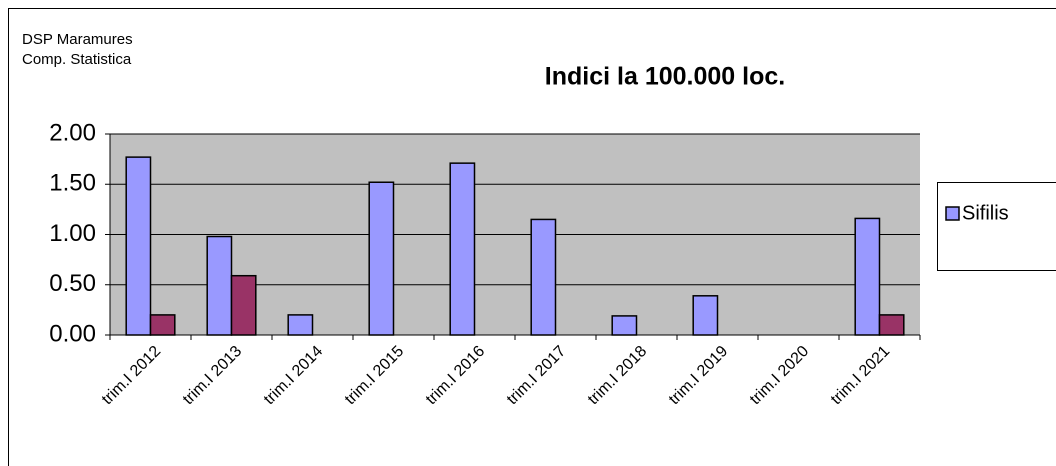 The width and height of the screenshot is (1056, 466). I want to click on y-tick-label: 1.00, so click(72, 233).